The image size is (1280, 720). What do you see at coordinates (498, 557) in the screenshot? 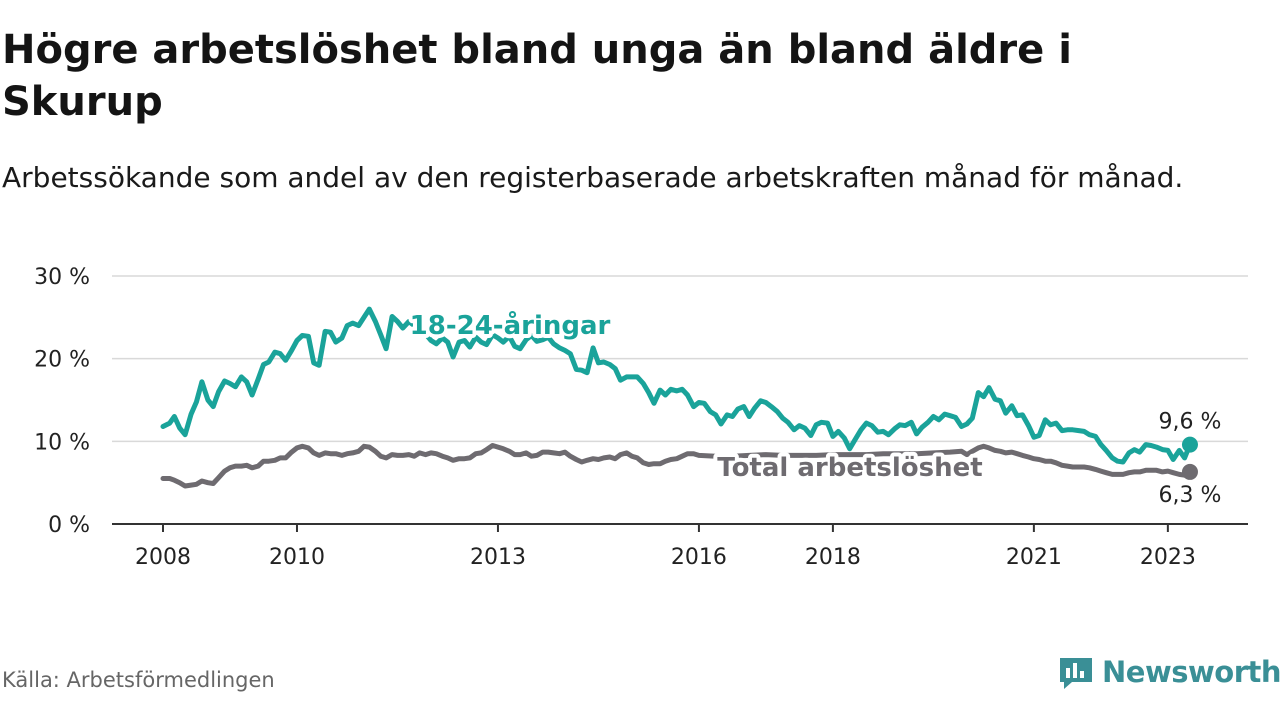
I see `x-tick-label: 2013` at bounding box center [498, 557].